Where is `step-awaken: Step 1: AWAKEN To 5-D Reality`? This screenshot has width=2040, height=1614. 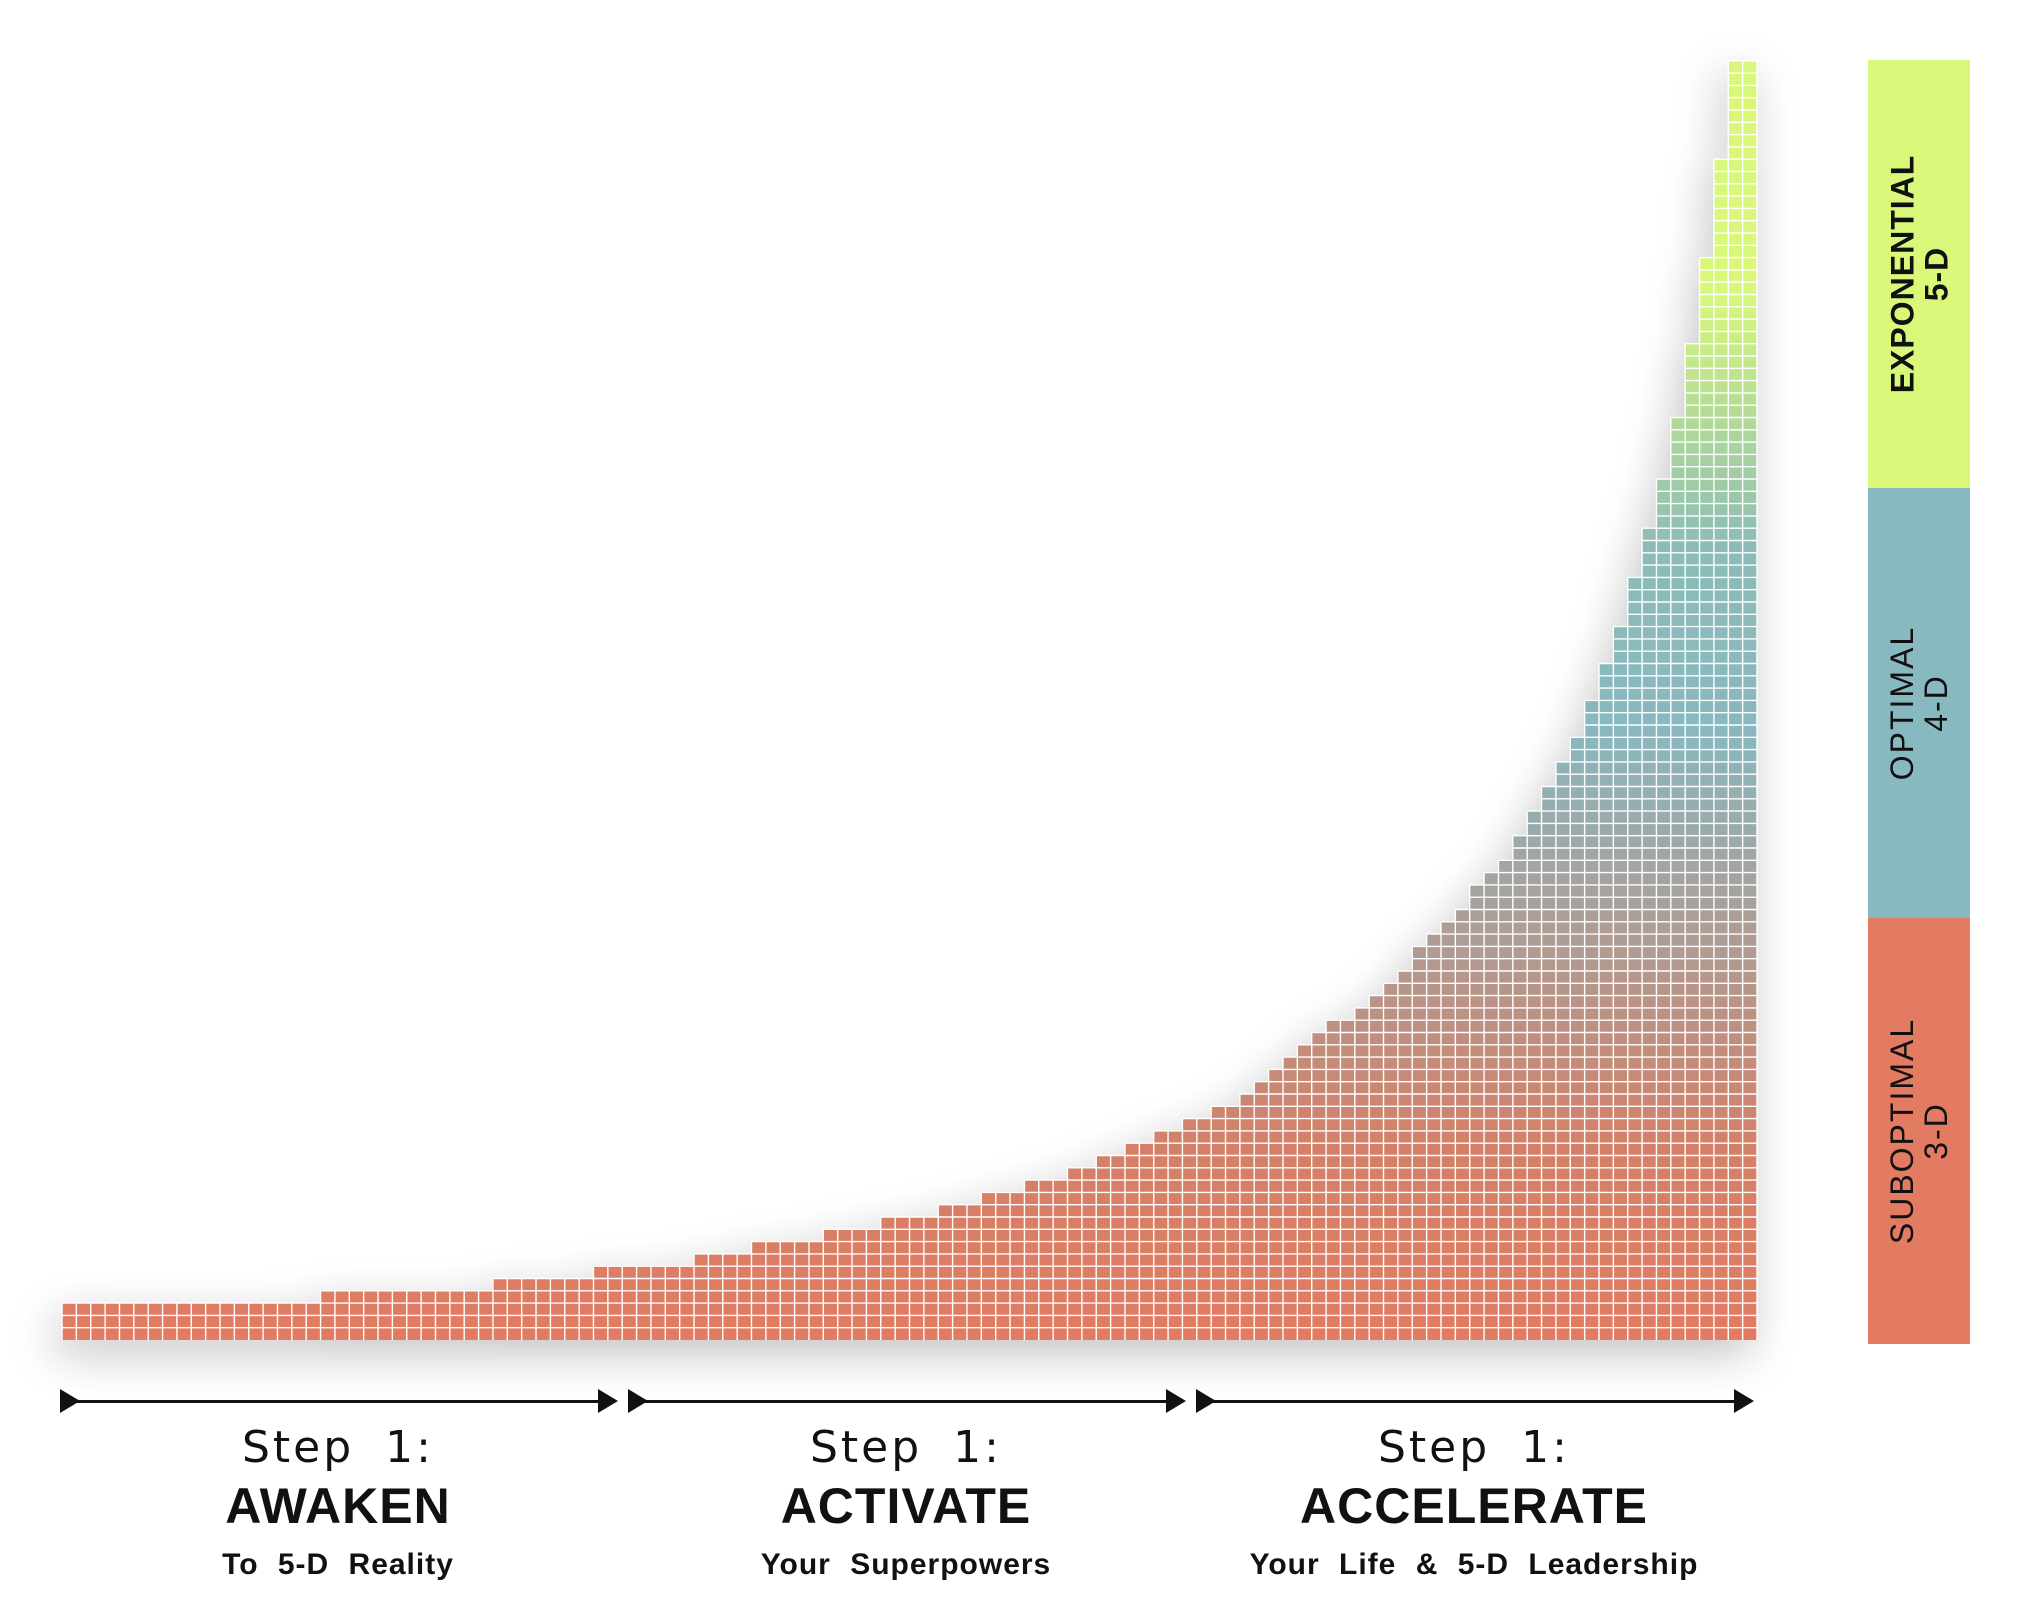 step-awaken: Step 1: AWAKEN To 5-D Reality is located at coordinates (338, 1502).